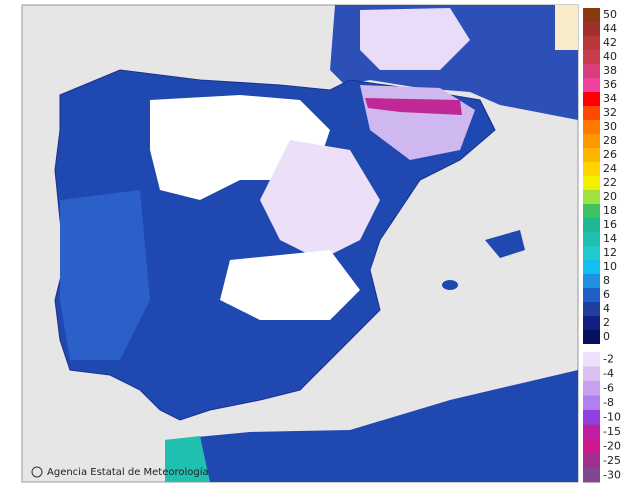 The height and width of the screenshot is (500, 630). What do you see at coordinates (610, 28) in the screenshot?
I see `legend-label: 44` at bounding box center [610, 28].